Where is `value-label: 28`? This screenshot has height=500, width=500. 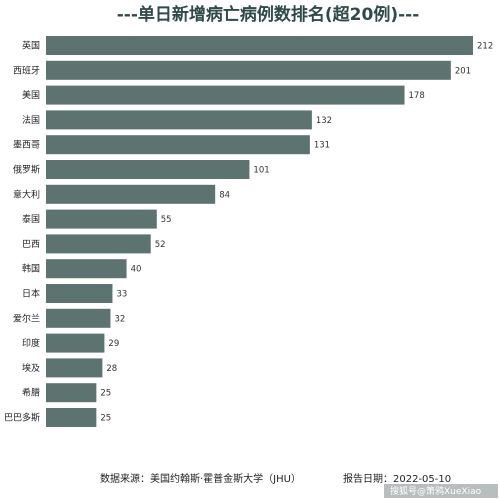
value-label: 28 is located at coordinates (111, 369).